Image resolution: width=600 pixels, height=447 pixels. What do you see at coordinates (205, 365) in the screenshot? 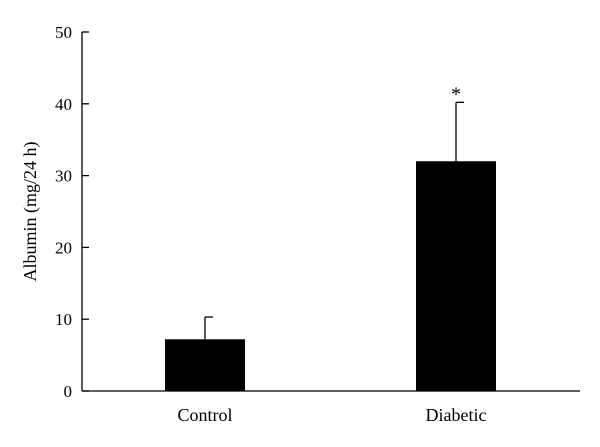
I see `bar-control` at bounding box center [205, 365].